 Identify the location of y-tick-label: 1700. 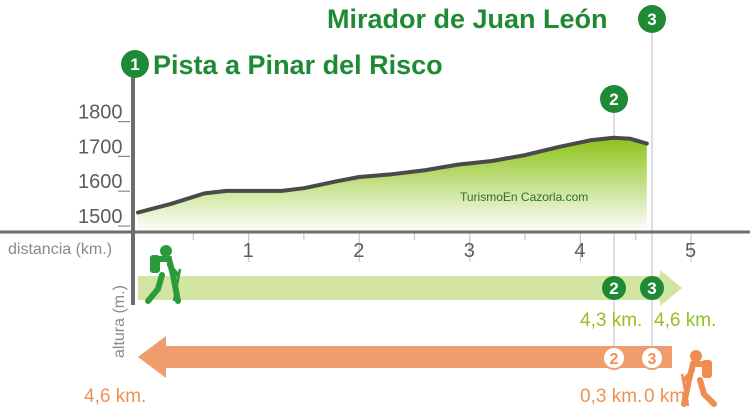
(100, 147).